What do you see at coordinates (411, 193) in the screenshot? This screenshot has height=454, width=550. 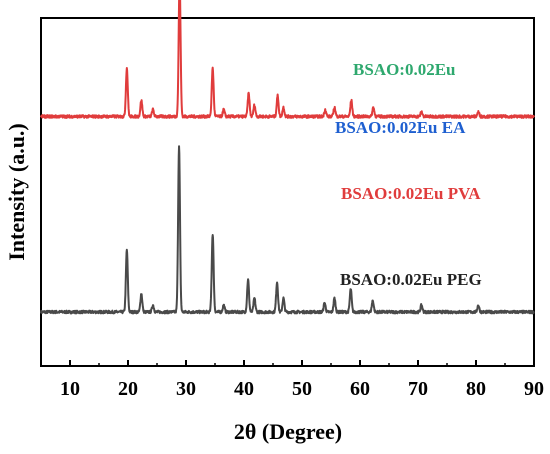 I see `series-label-bsao-pva: BSAO:0.02Eu PVA` at bounding box center [411, 193].